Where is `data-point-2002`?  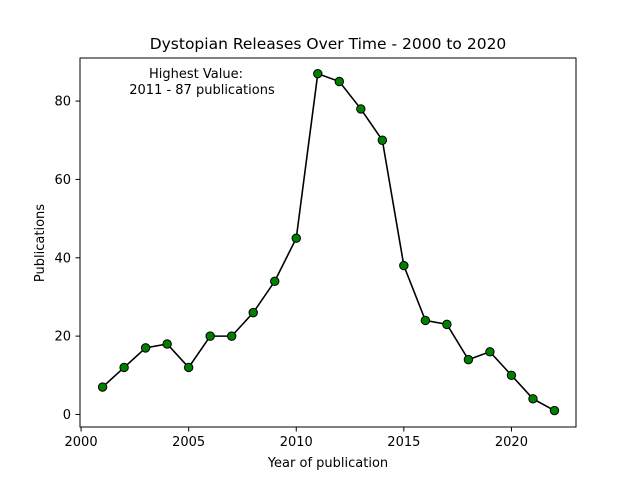 data-point-2002 is located at coordinates (124, 367).